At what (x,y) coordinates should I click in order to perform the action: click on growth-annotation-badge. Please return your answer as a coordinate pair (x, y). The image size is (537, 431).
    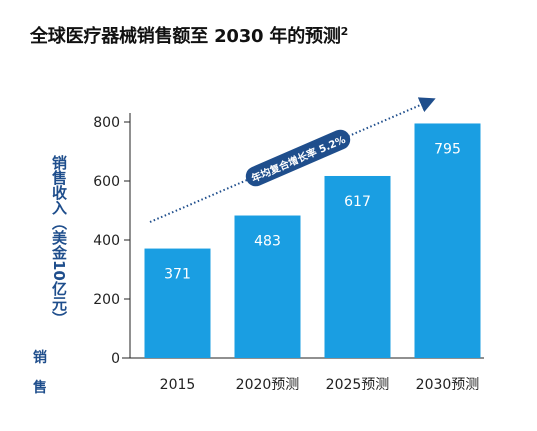
    Looking at the image, I should click on (298, 158).